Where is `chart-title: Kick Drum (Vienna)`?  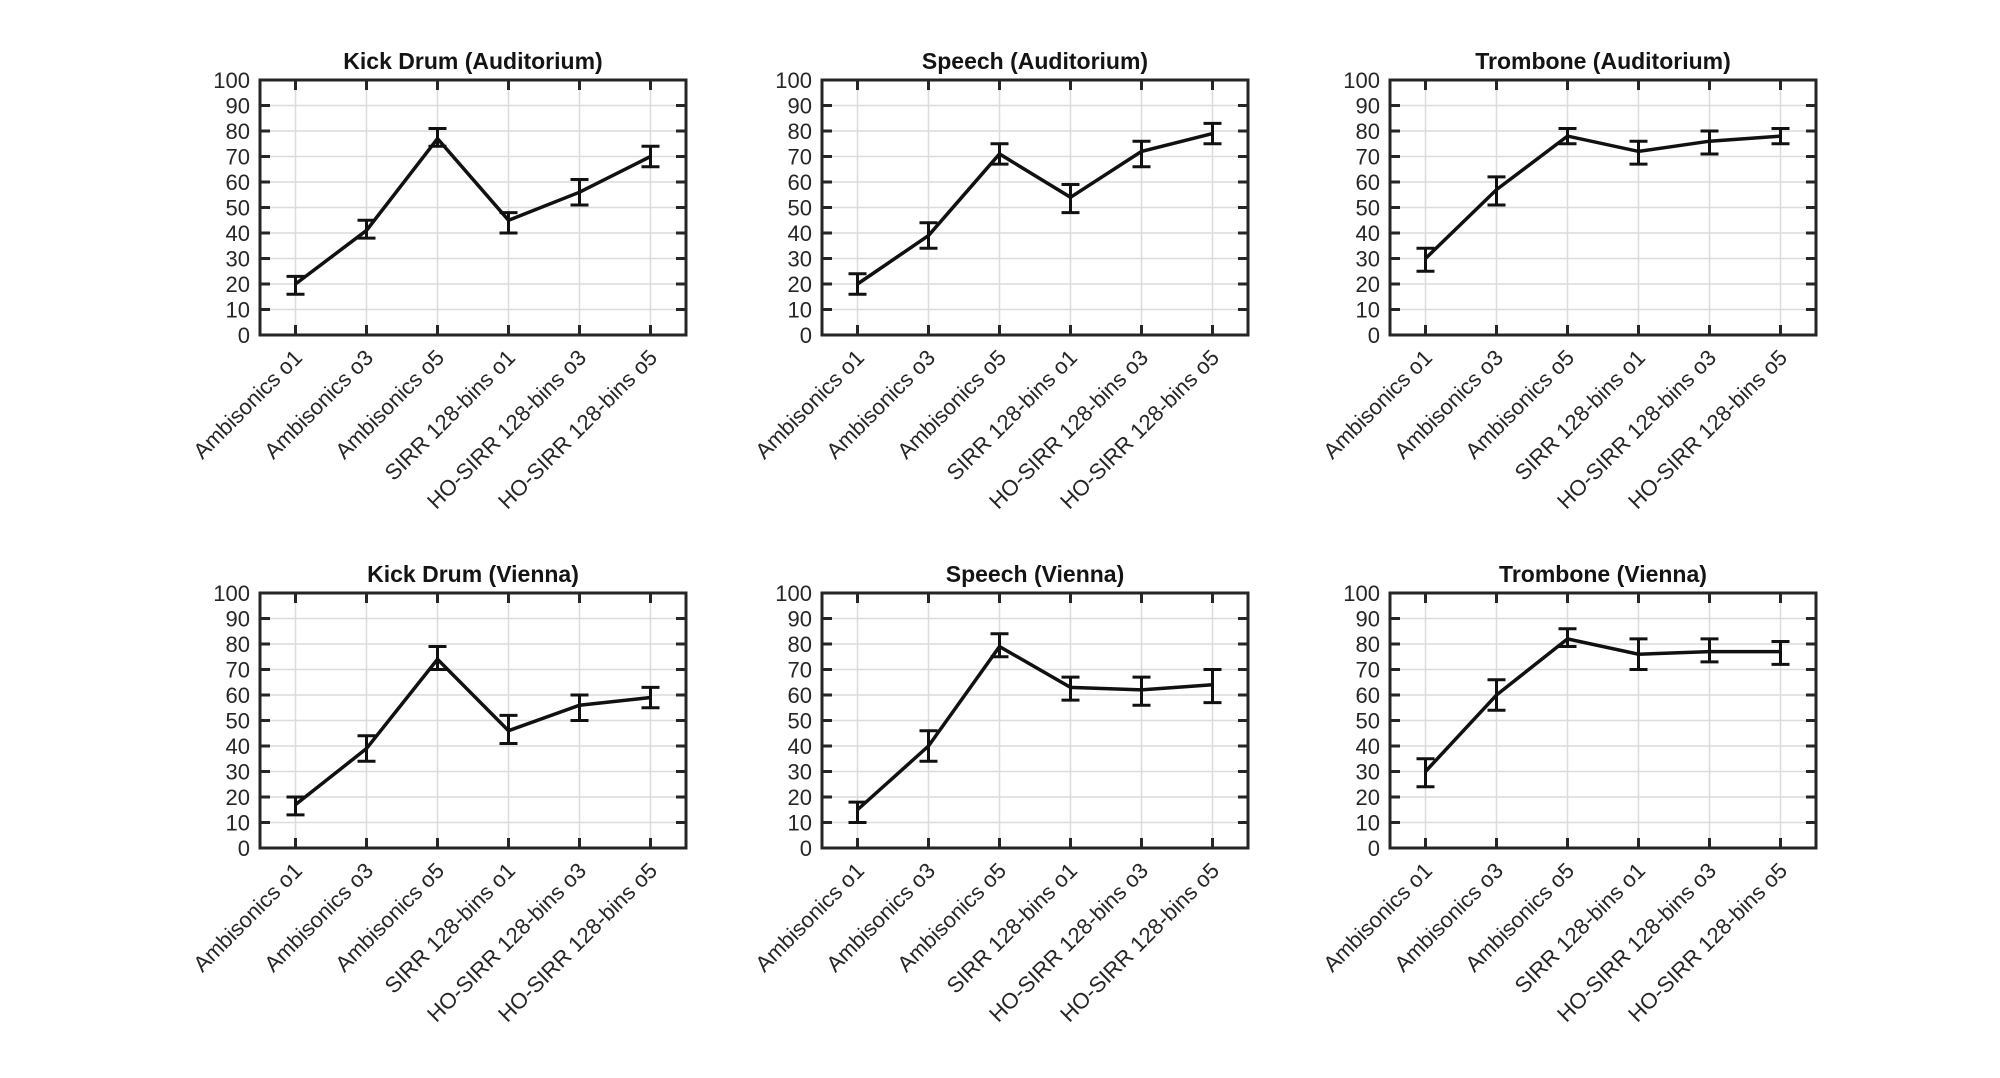
chart-title: Kick Drum (Vienna) is located at coordinates (473, 574).